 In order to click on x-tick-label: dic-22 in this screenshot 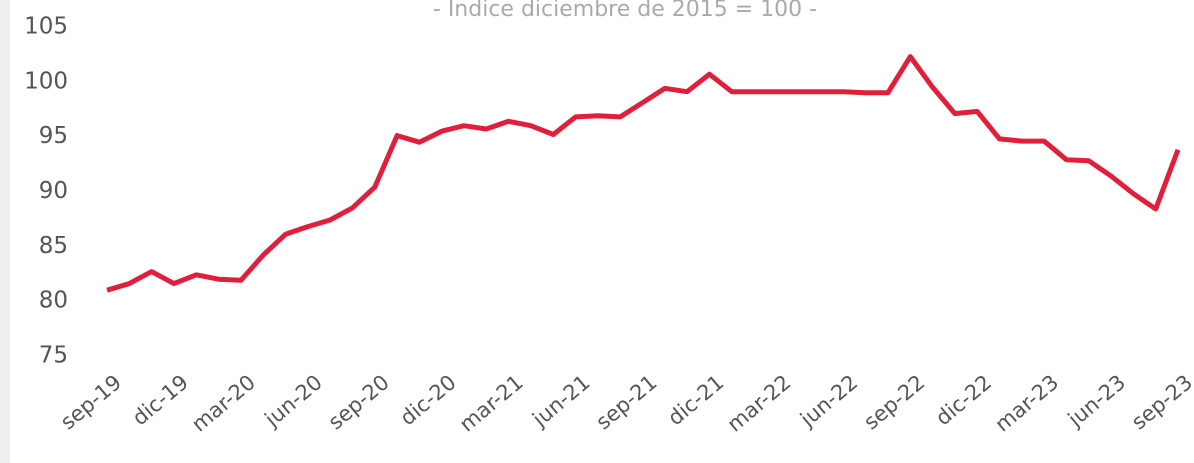, I will do `click(963, 400)`.